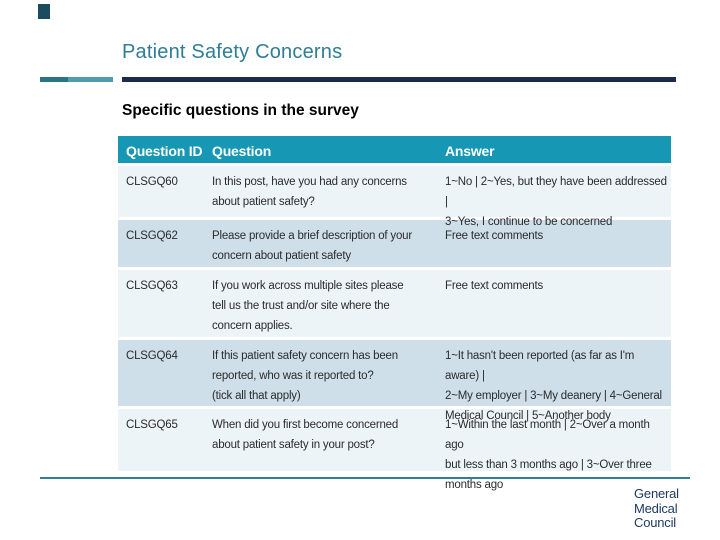  What do you see at coordinates (152, 236) in the screenshot?
I see `cell-question-id: CLSGQ62` at bounding box center [152, 236].